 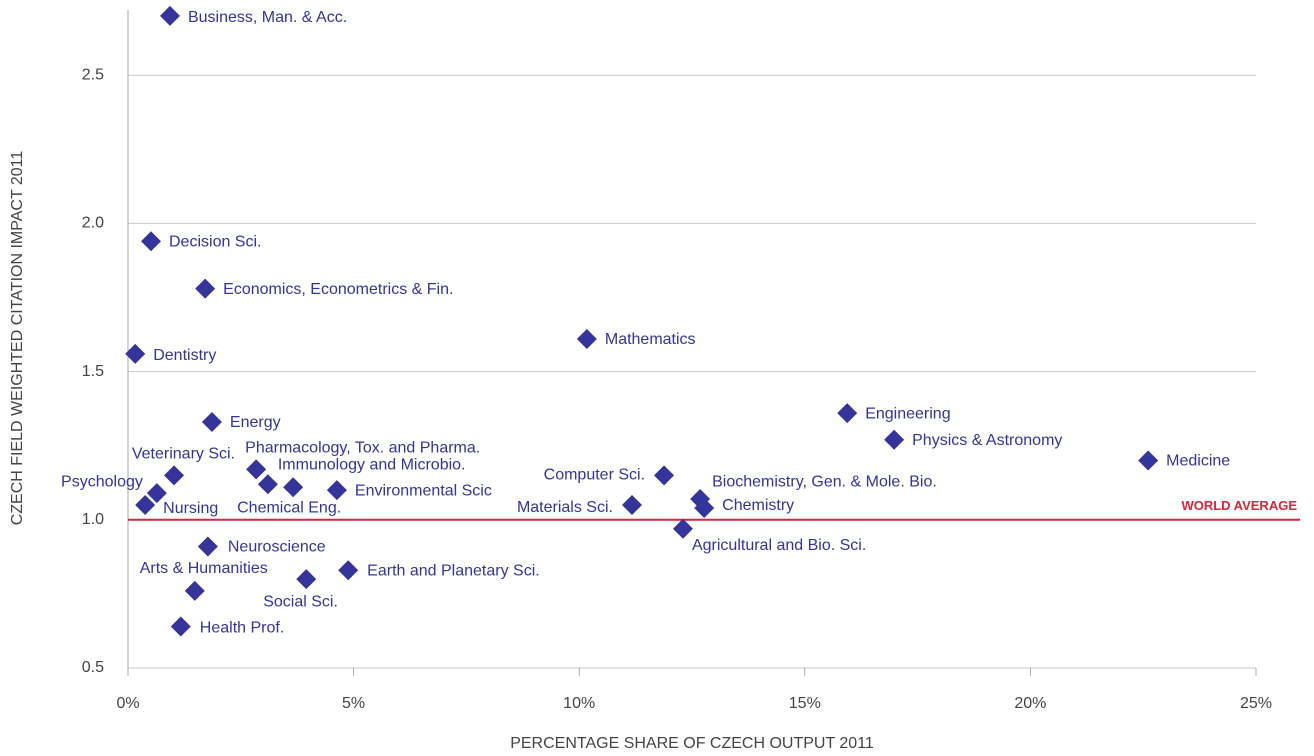 I want to click on point-label: Materials Sci., so click(x=565, y=507).